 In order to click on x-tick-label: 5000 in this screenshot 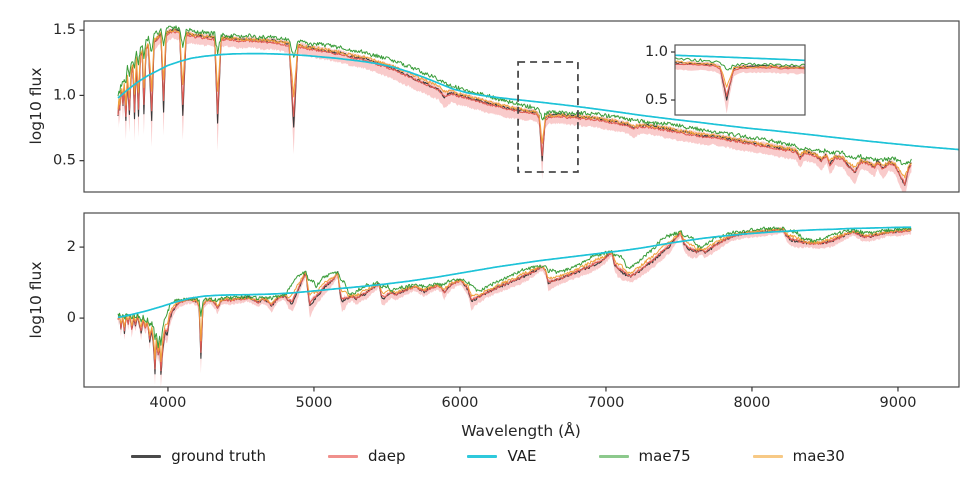, I will do `click(314, 403)`.